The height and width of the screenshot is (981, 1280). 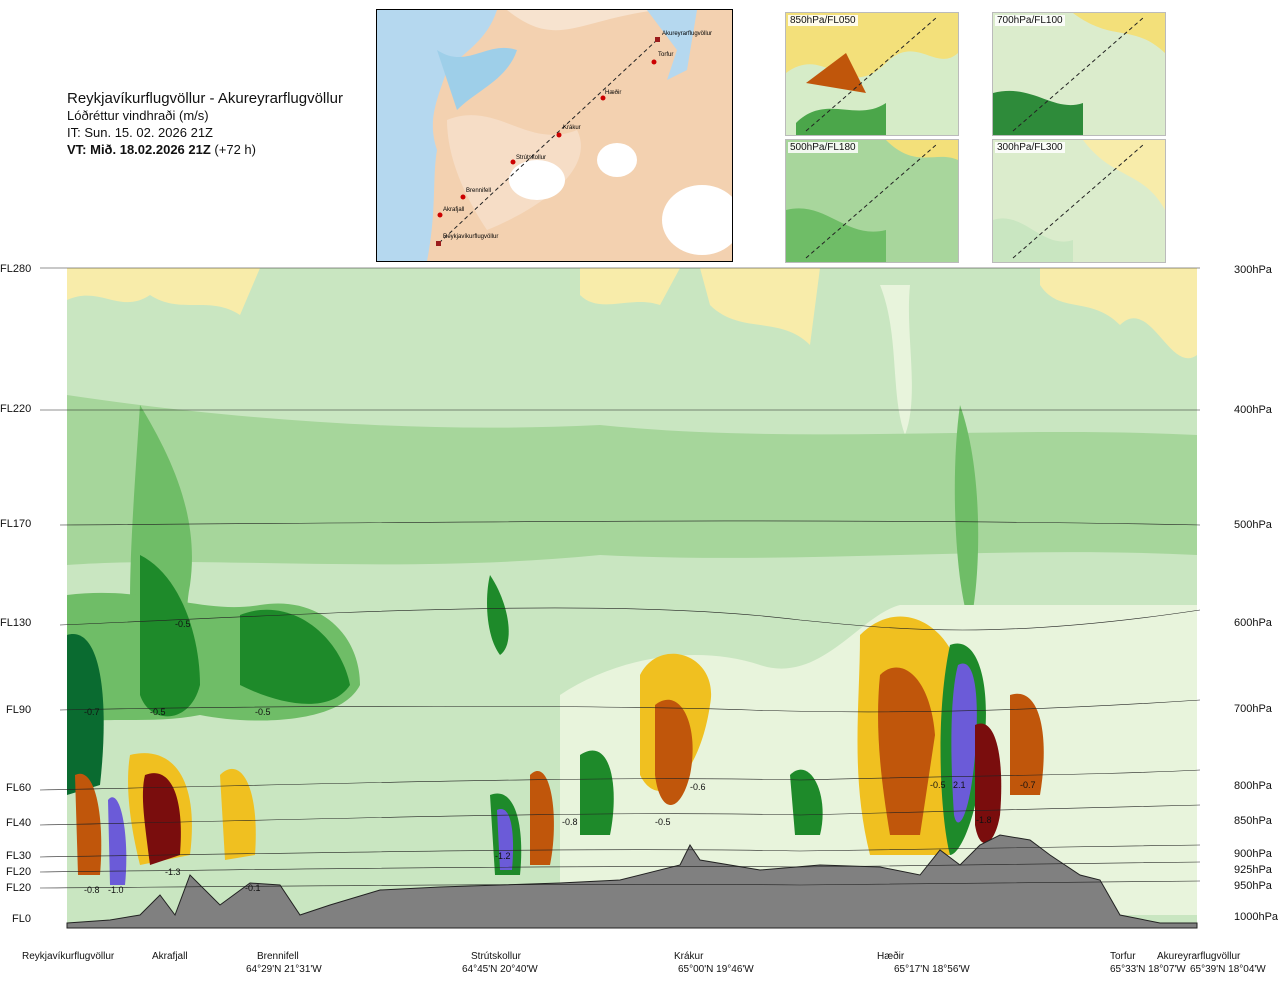 I want to click on svg-text: Akrafjall, so click(x=453, y=210).